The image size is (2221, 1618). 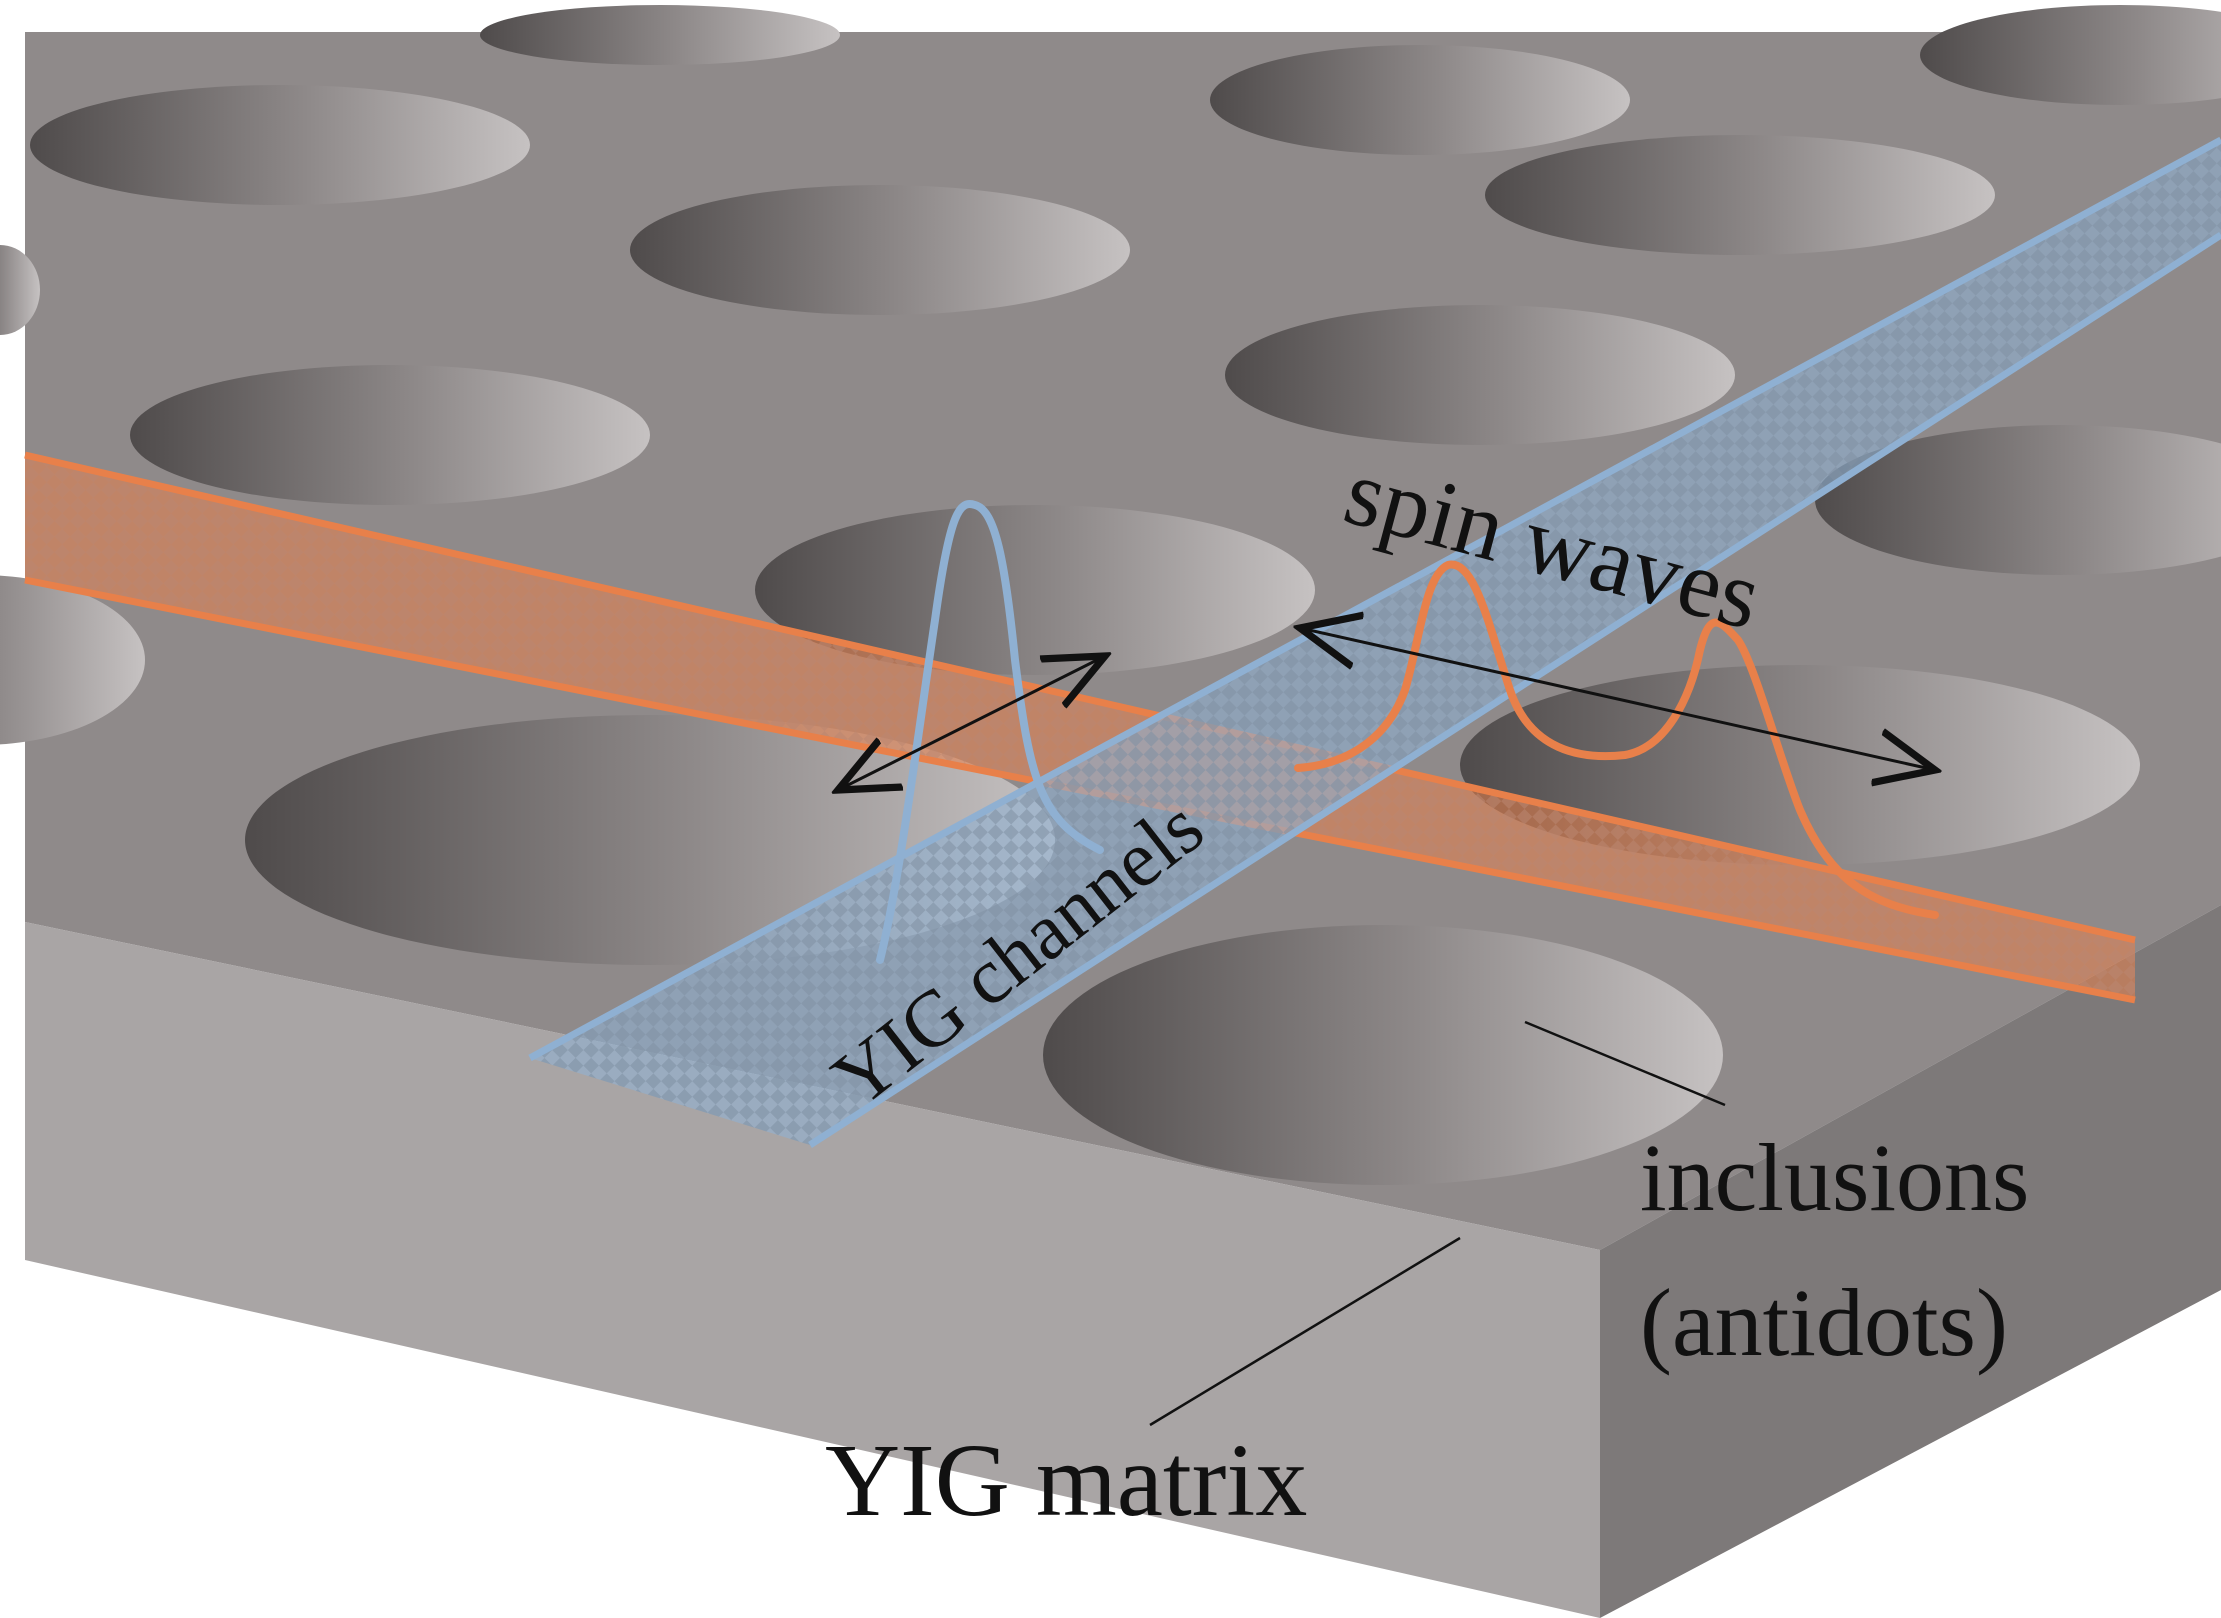 What do you see at coordinates (1617, 699) in the screenshot?
I see `orange-wave-direction-arrow` at bounding box center [1617, 699].